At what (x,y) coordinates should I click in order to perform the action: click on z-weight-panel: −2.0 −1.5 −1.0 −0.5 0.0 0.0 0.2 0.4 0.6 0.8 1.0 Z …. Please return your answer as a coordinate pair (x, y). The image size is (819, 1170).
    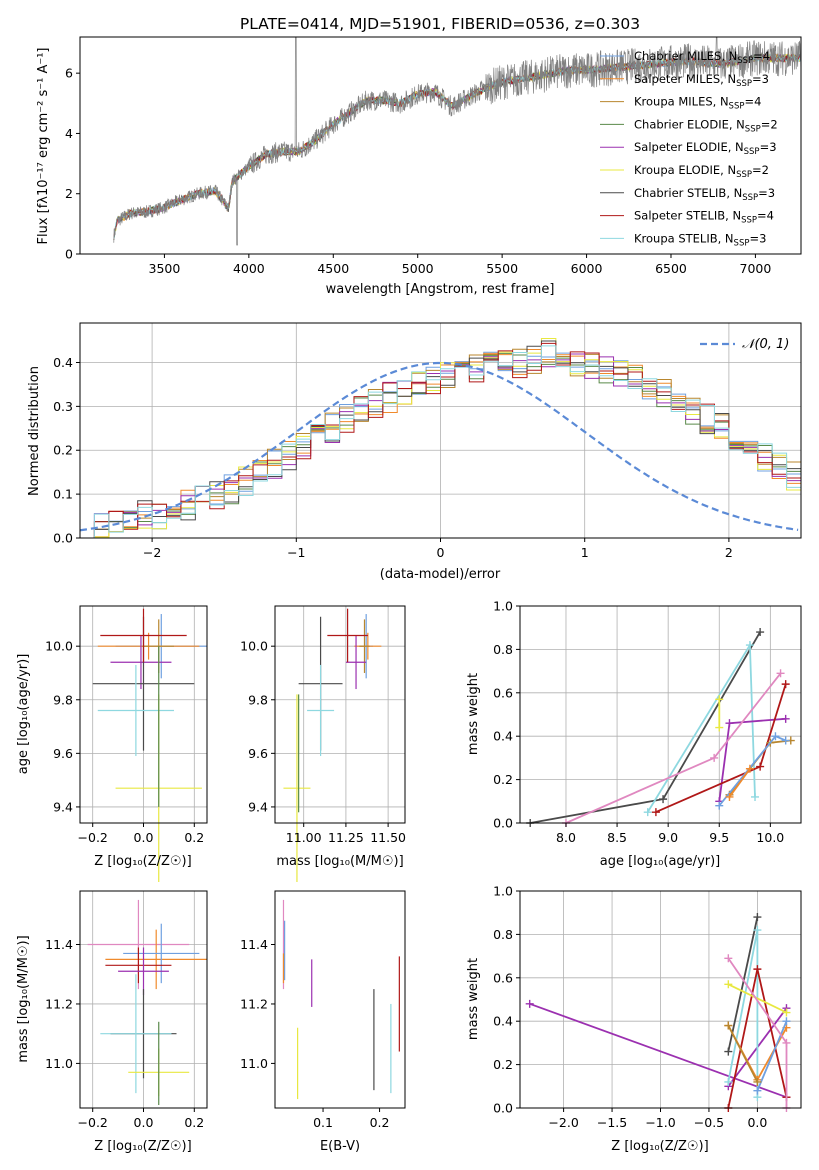
    Looking at the image, I should click on (634, 1019).